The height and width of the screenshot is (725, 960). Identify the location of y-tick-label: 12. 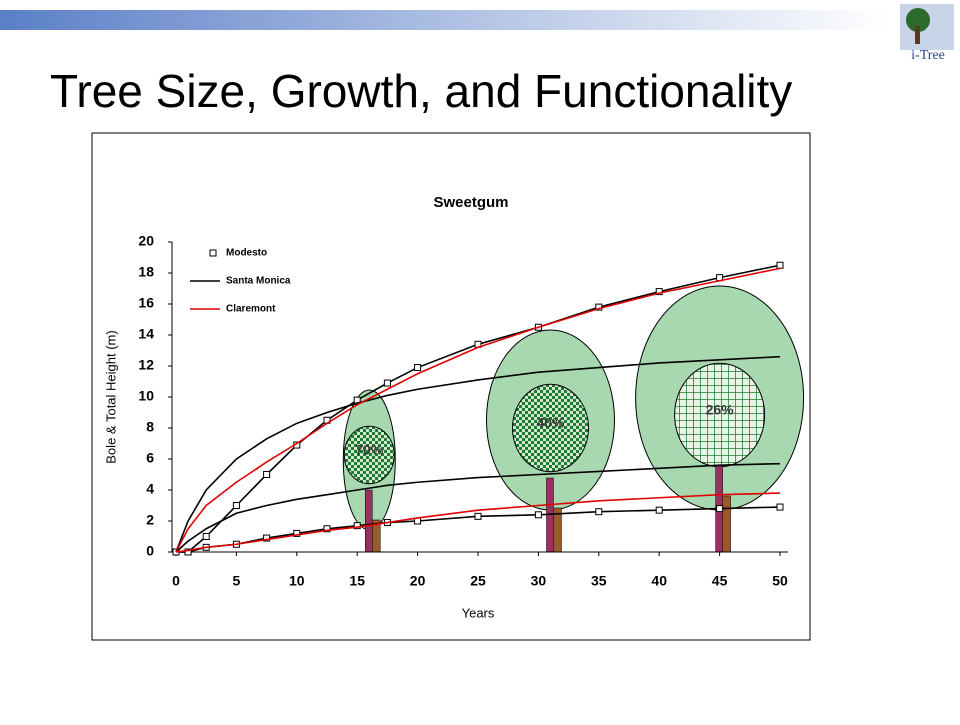
(146, 365).